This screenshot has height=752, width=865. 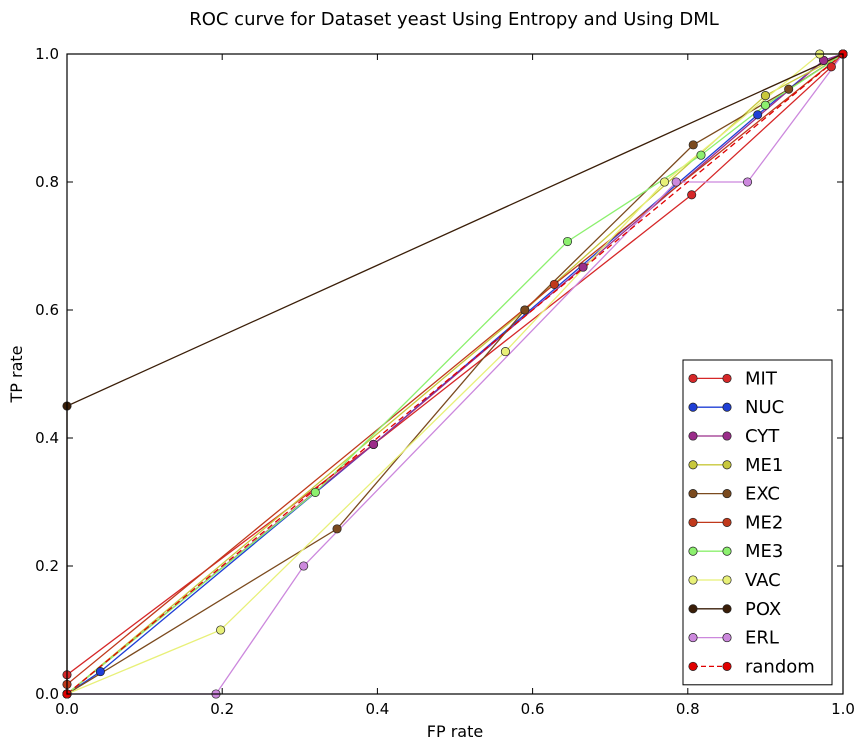 I want to click on legend-label-mit: MIT, so click(x=761, y=378).